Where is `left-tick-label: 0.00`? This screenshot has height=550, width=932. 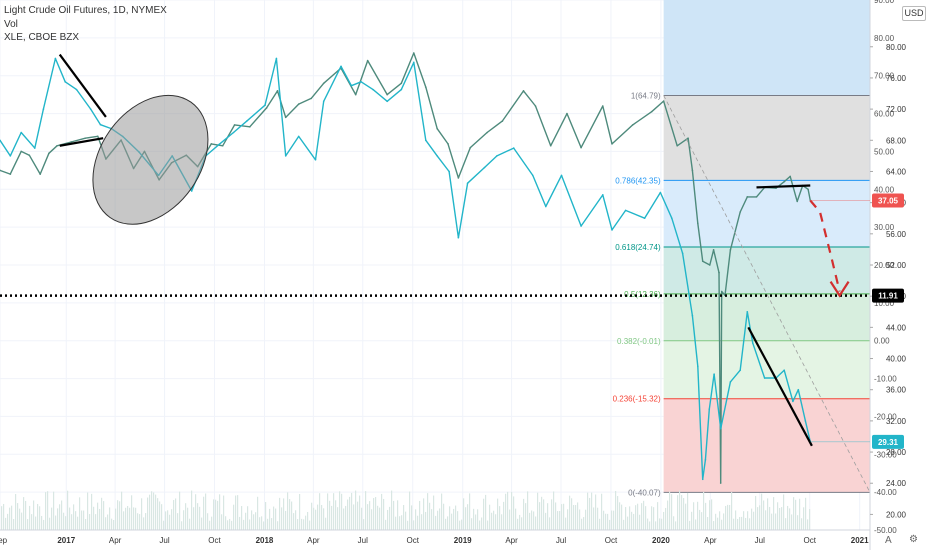 left-tick-label: 0.00 is located at coordinates (882, 341).